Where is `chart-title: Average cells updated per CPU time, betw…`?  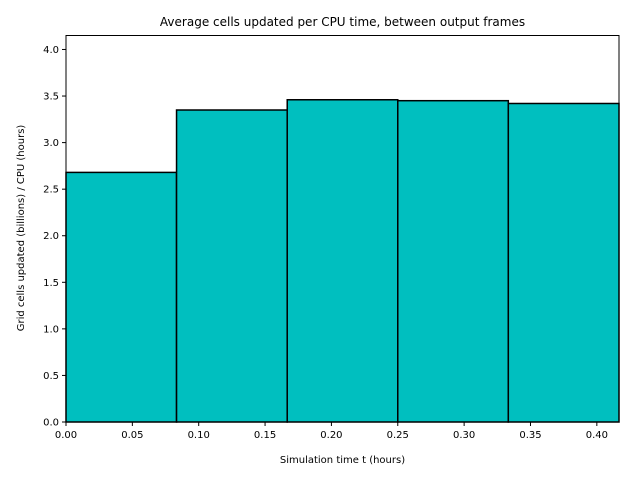 chart-title: Average cells updated per CPU time, betw… is located at coordinates (342, 22).